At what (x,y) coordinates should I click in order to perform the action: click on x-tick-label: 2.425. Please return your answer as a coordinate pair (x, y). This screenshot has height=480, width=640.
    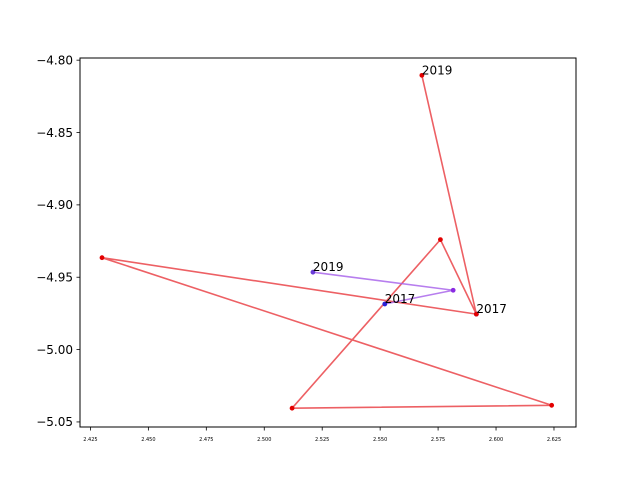
    Looking at the image, I should click on (90, 440).